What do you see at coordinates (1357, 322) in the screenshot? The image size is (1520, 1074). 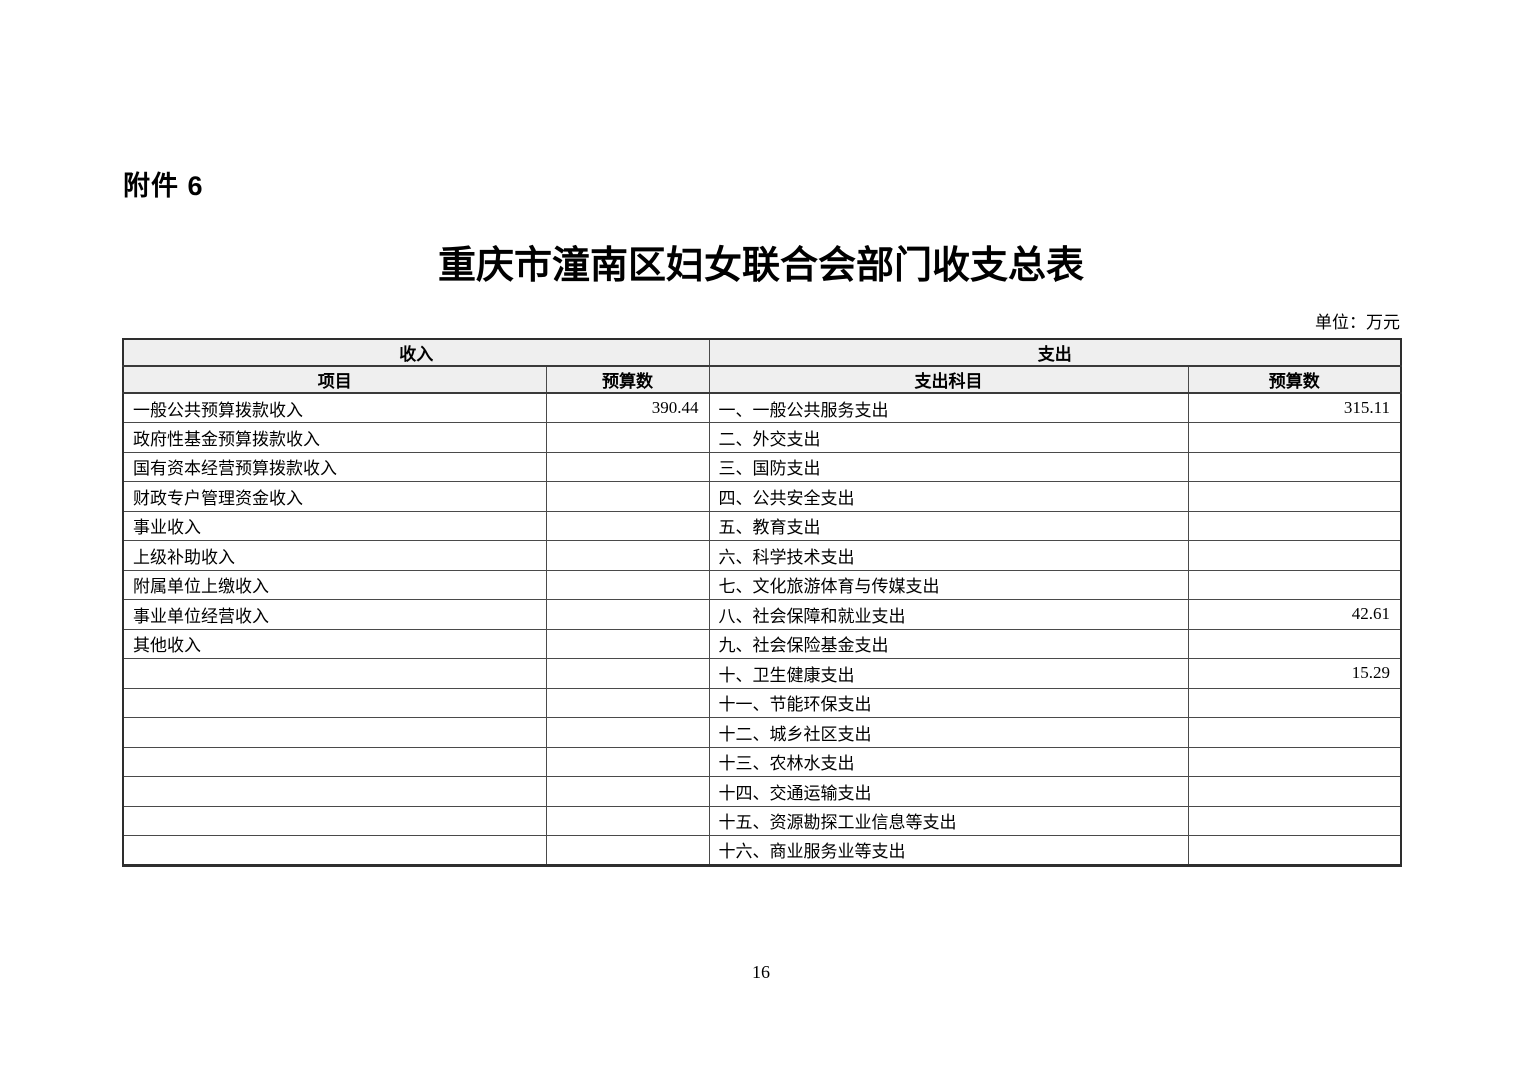 I see `unit-note: 单位：万元` at bounding box center [1357, 322].